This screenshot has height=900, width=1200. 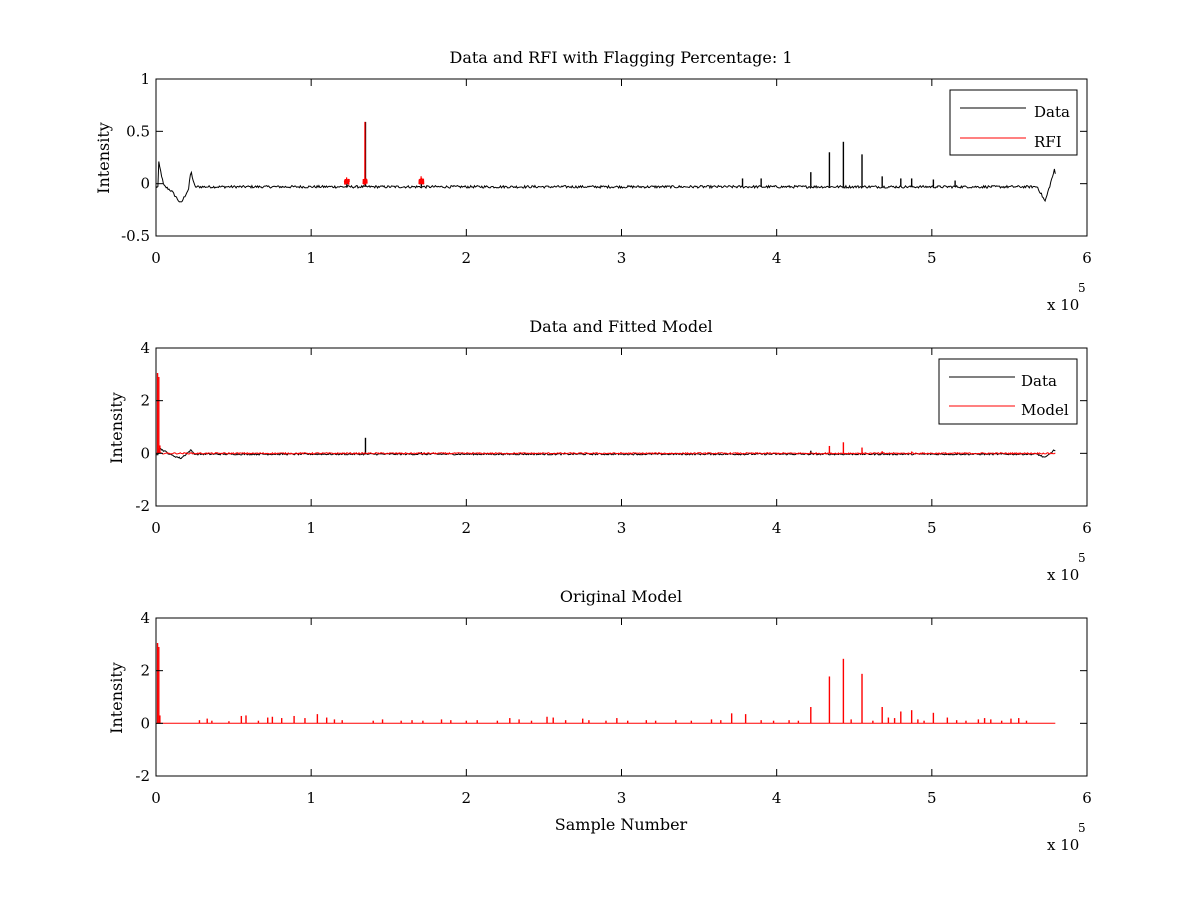 I want to click on panel-3-xtick-label-5: 5, so click(x=932, y=798).